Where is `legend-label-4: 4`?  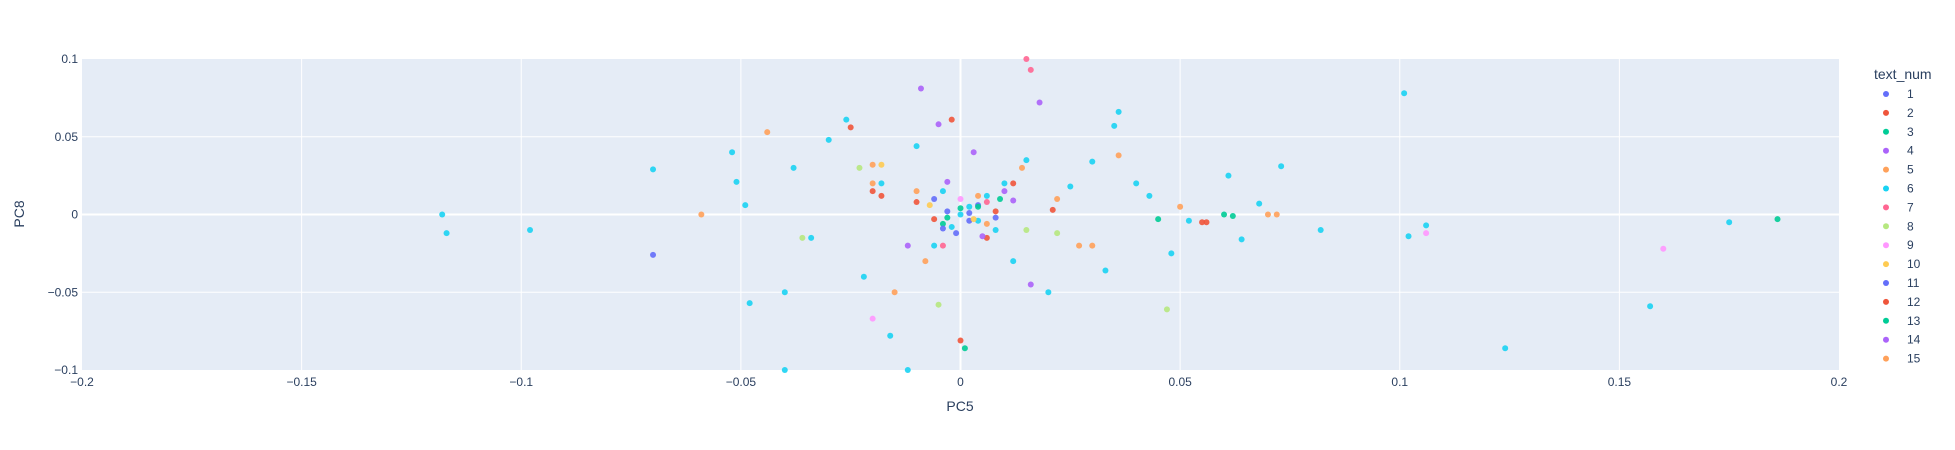 legend-label-4: 4 is located at coordinates (1910, 151).